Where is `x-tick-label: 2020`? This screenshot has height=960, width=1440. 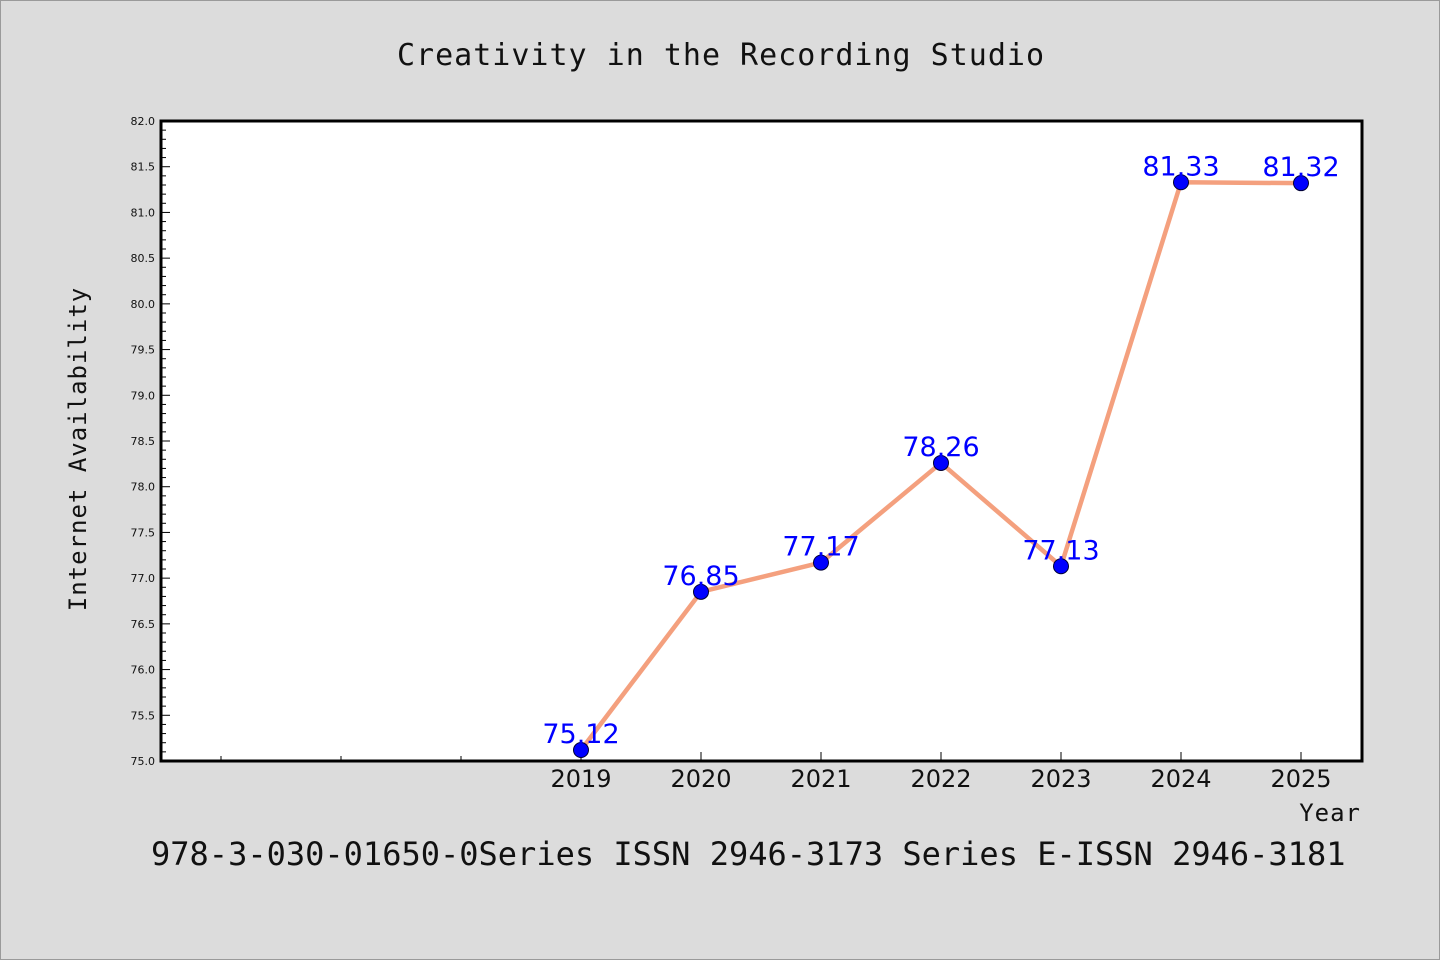
x-tick-label: 2020 is located at coordinates (700, 779).